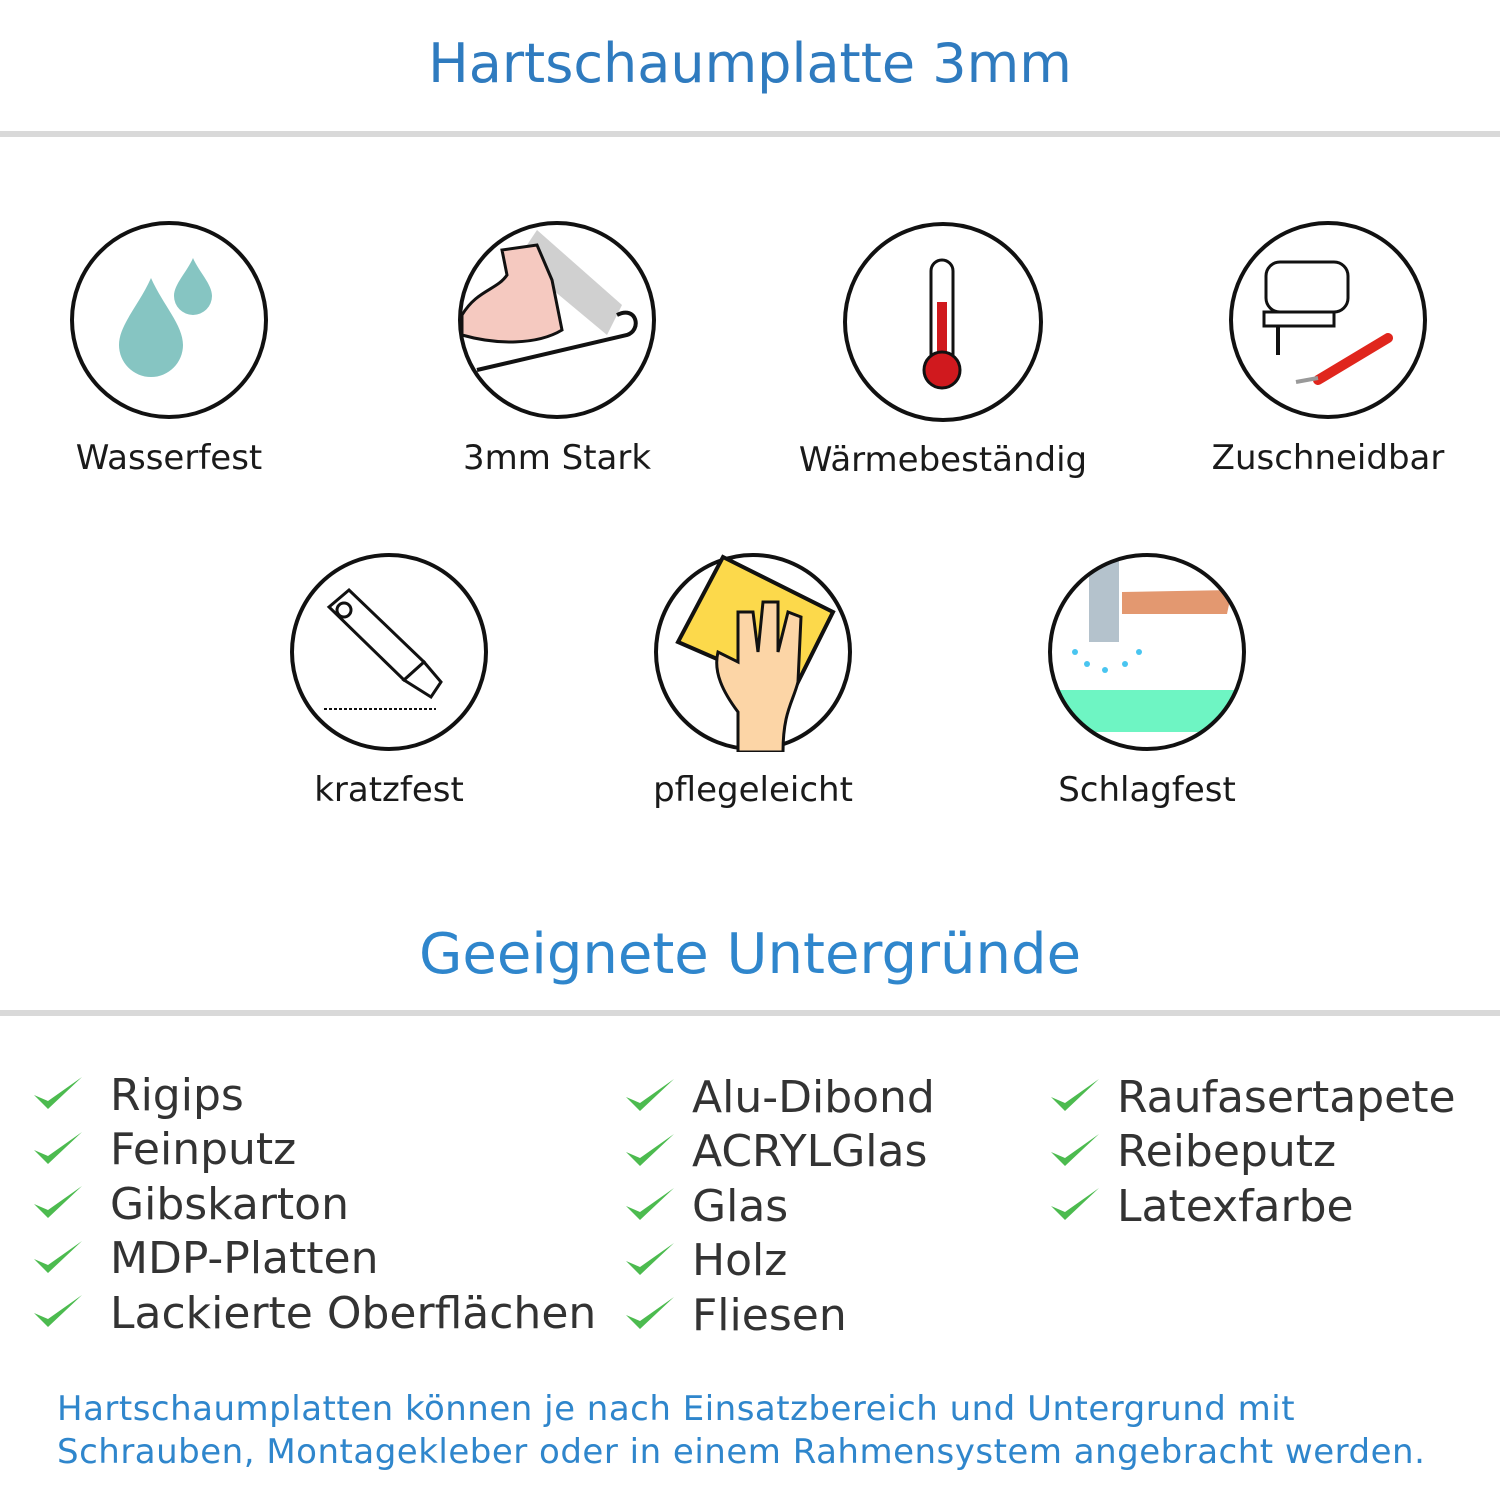  I want to click on surface-item: MDP-Platten, so click(314, 1259).